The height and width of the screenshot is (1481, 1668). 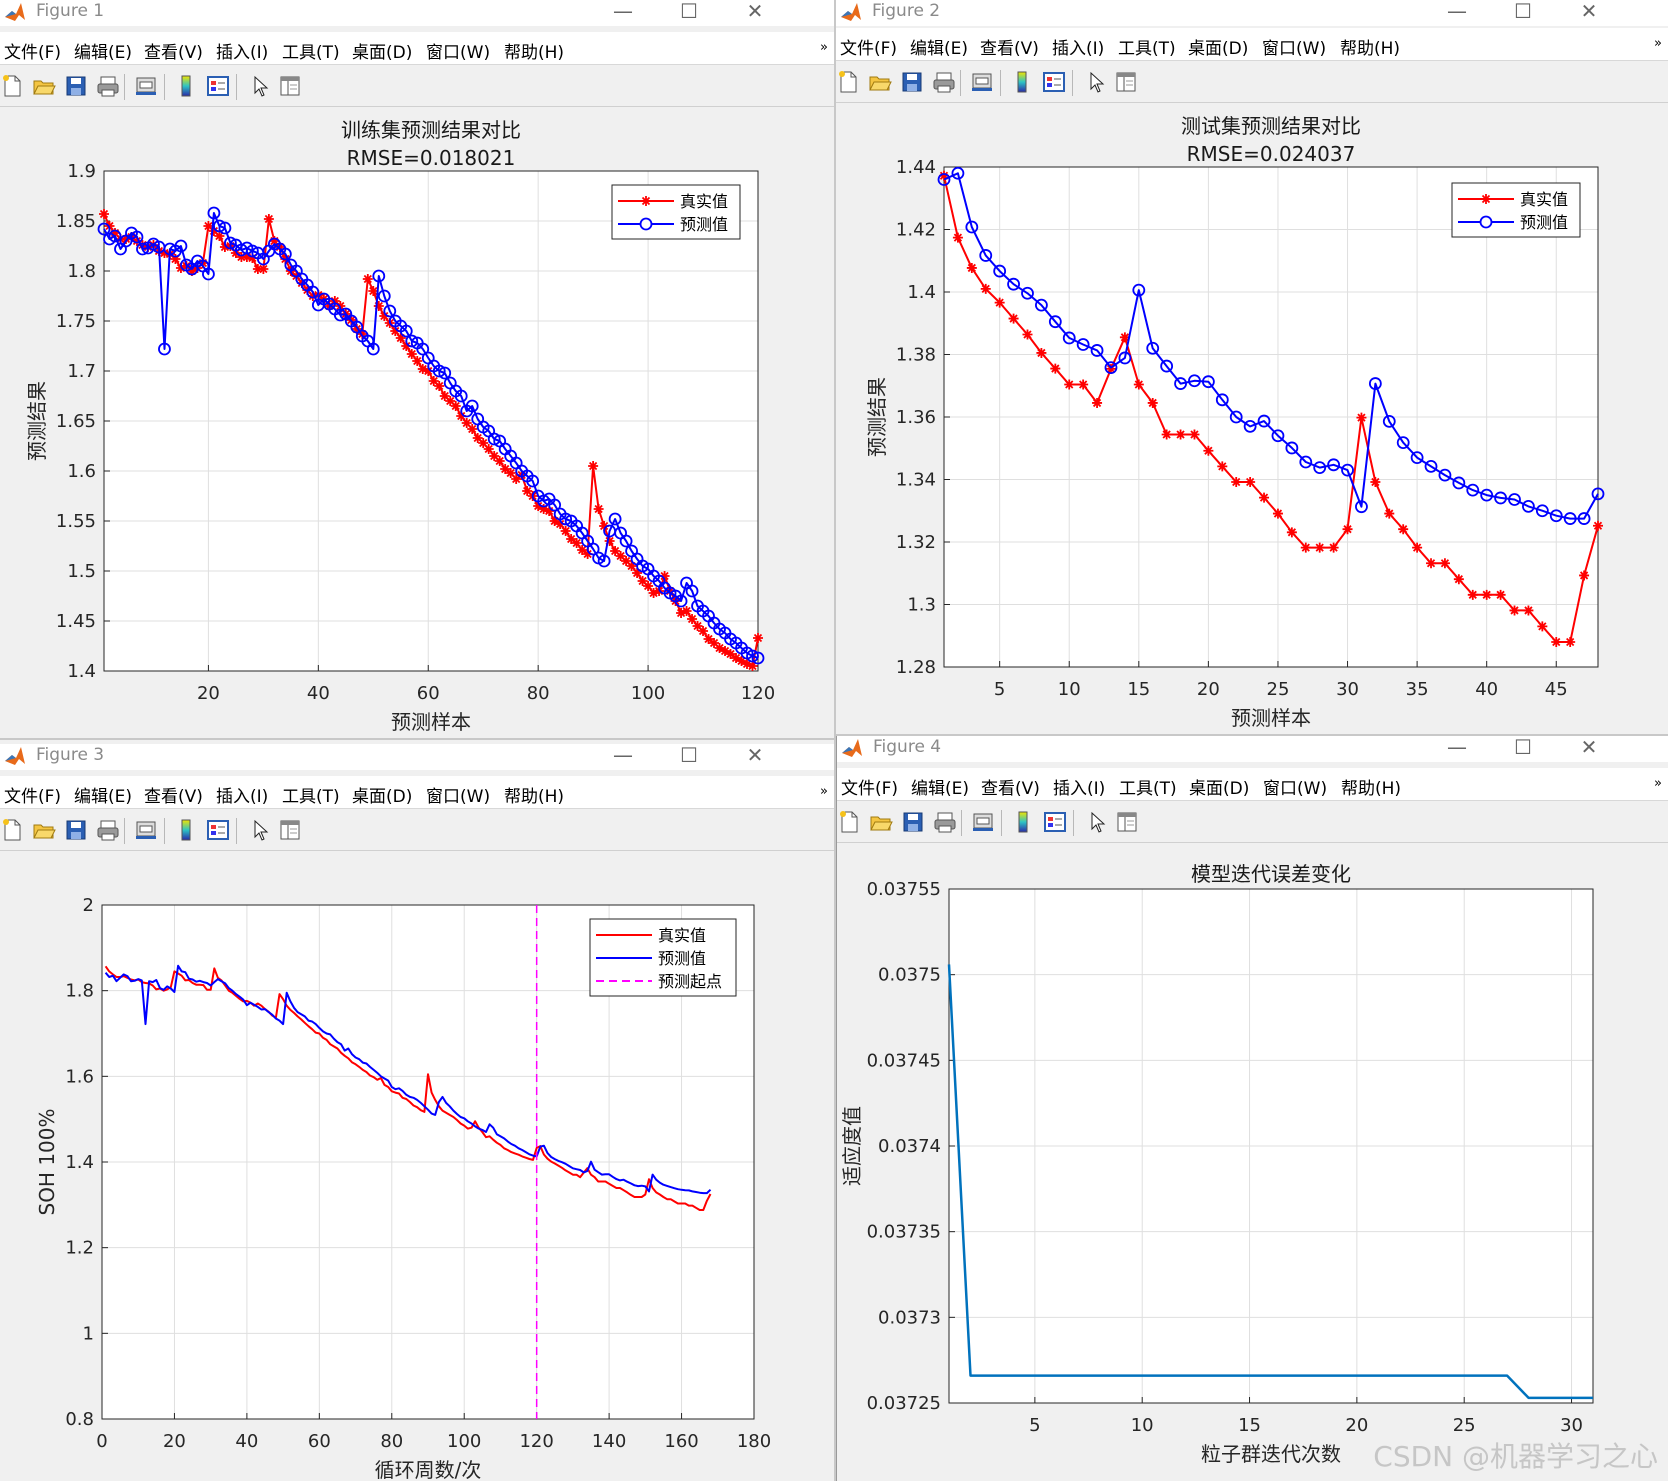 What do you see at coordinates (417, 13) in the screenshot?
I see `title-bar: Figure 1 — ☐ ✕` at bounding box center [417, 13].